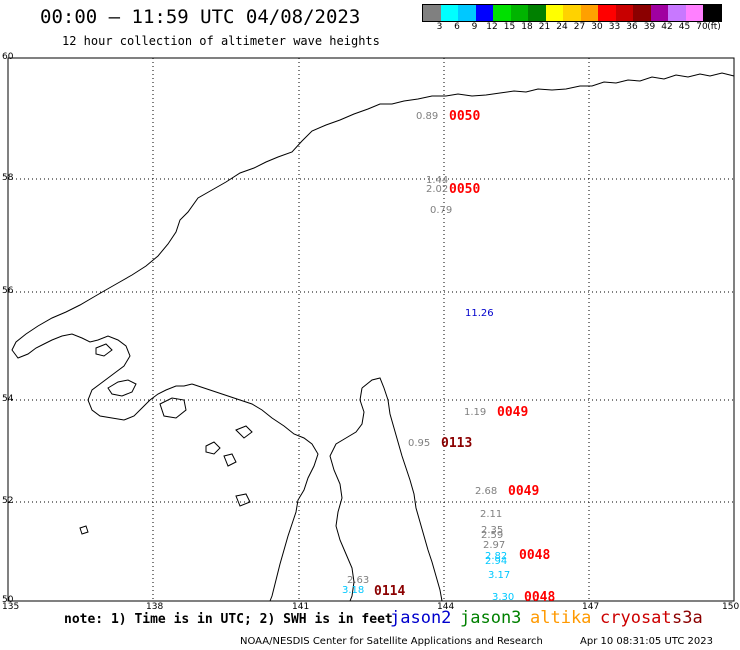 Image resolution: width=740 pixels, height=650 pixels. Describe the element at coordinates (632, 27) in the screenshot. I see `colorbar-tick-label: 36` at that location.